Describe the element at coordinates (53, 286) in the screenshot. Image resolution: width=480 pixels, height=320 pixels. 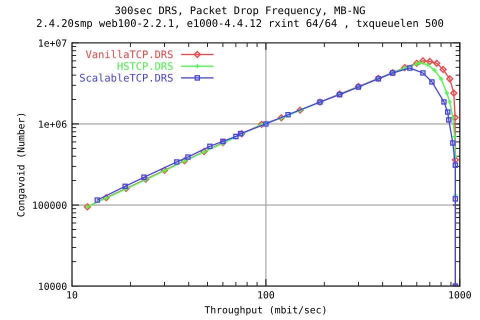
I see `y-tick-label: 10000` at that location.